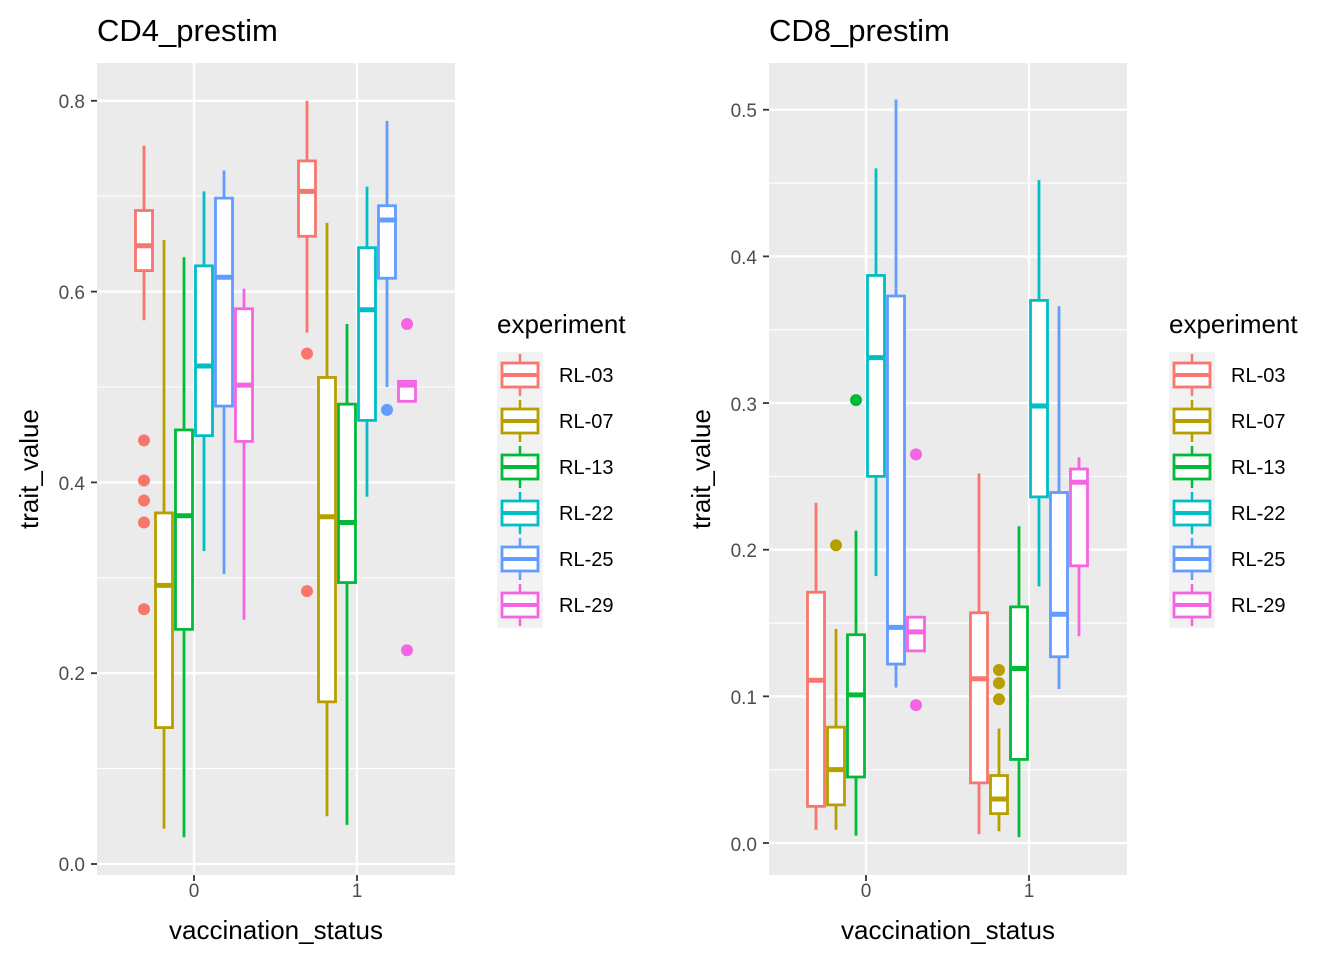 This screenshot has width=1344, height=960. What do you see at coordinates (586, 422) in the screenshot?
I see `legend-label: RL-07` at bounding box center [586, 422].